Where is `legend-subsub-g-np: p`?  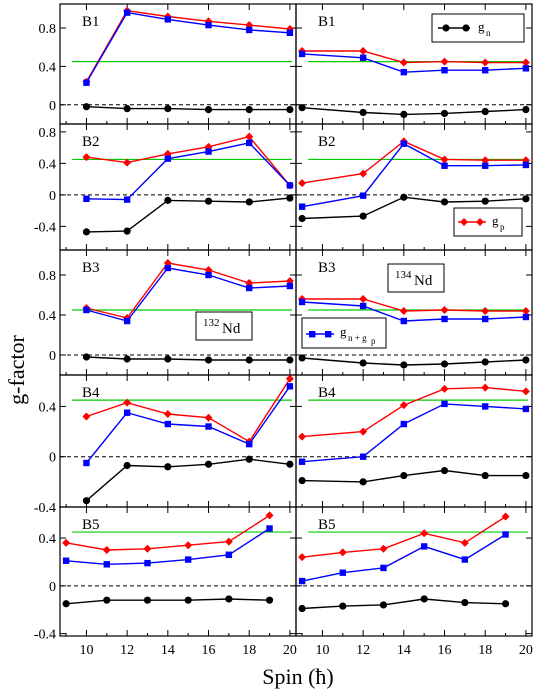 legend-subsub-g-np: p is located at coordinates (373, 341).